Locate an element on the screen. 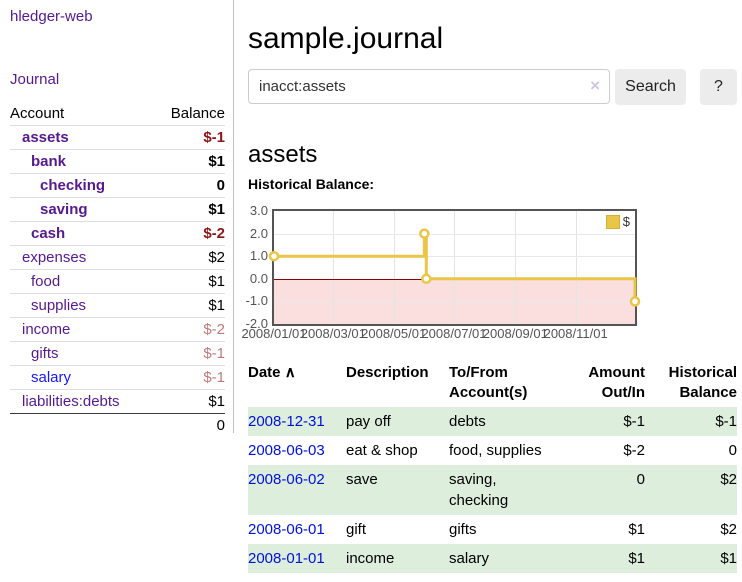 This screenshot has width=742, height=582. account-name-cell: assets is located at coordinates (82, 138).